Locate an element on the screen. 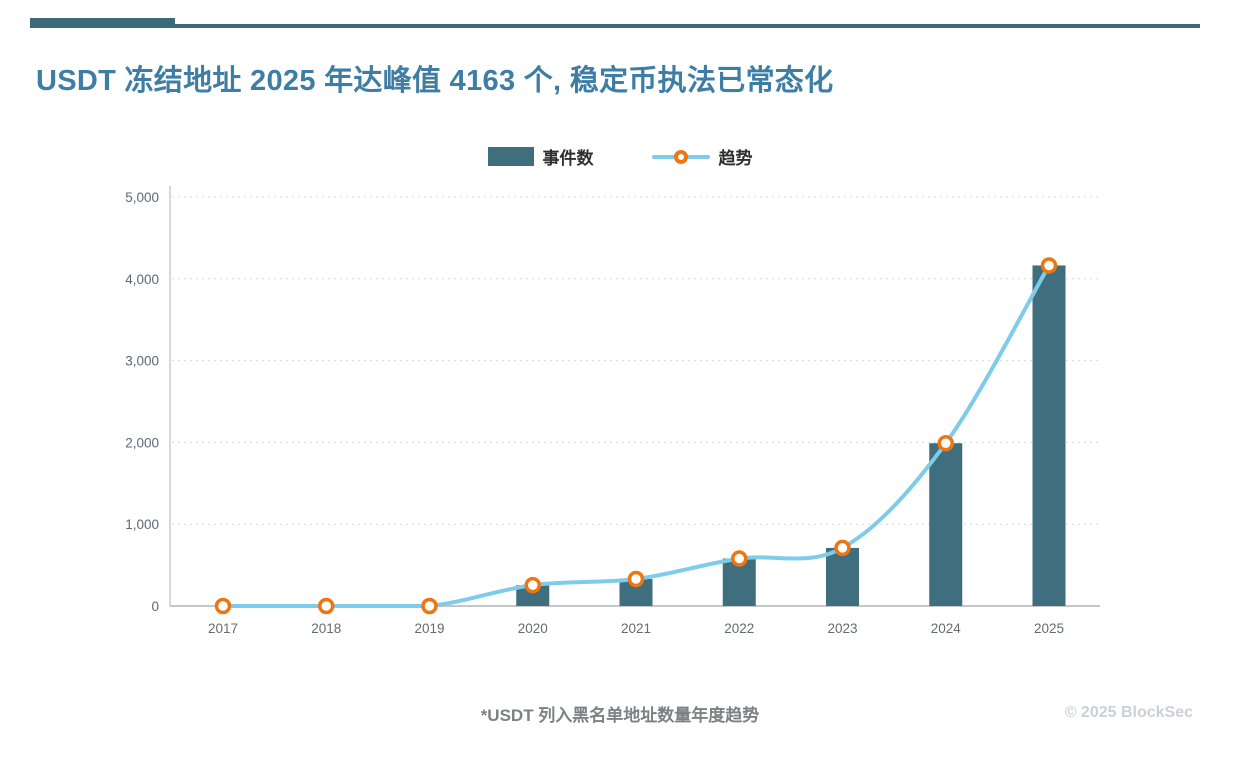 This screenshot has width=1240, height=768. trend-marker-2020 is located at coordinates (532, 585).